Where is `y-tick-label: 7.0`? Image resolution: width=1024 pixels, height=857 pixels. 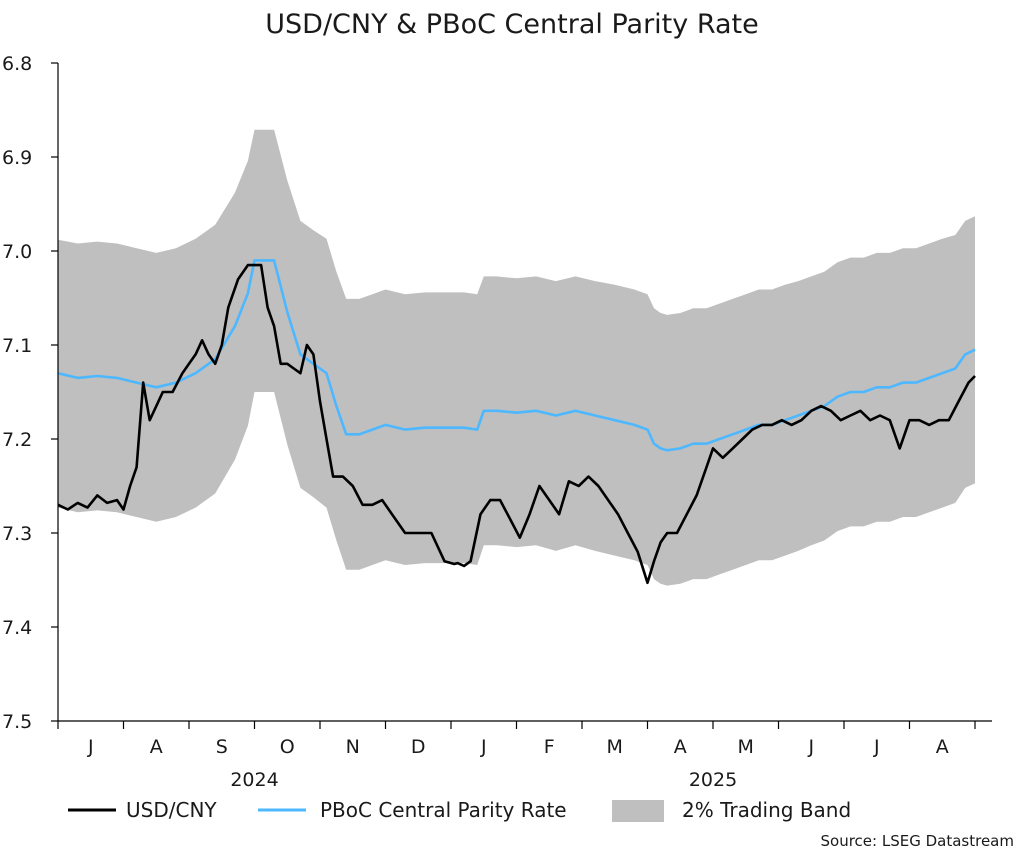 y-tick-label: 7.0 is located at coordinates (17, 252).